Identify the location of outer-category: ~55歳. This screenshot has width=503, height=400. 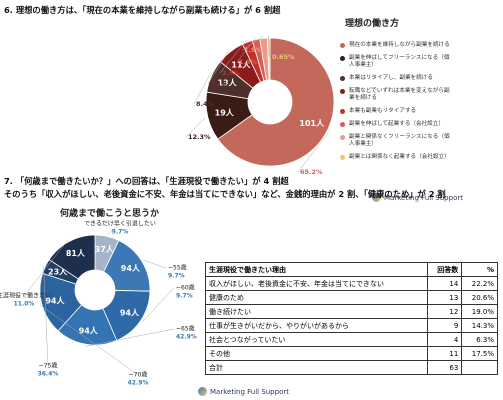
(177, 268).